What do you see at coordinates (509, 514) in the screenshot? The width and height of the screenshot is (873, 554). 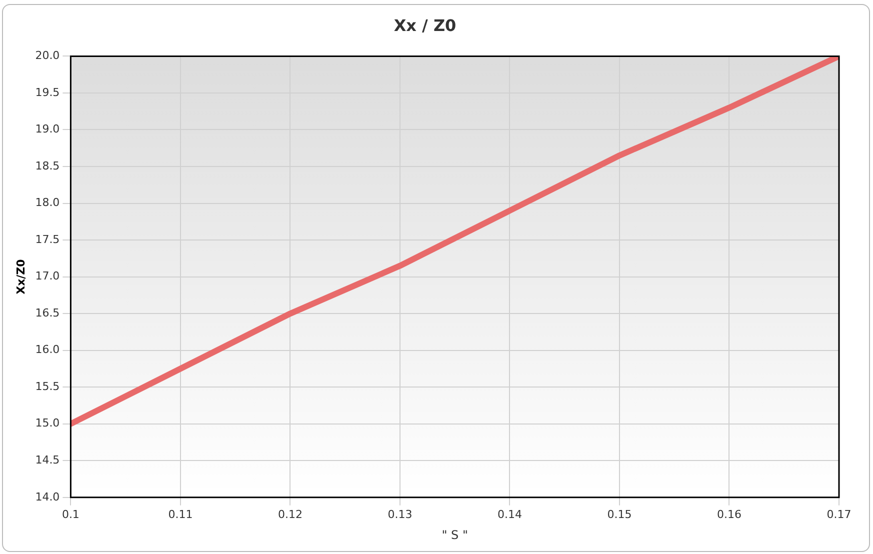 I see `x-tick-label: 0.14` at bounding box center [509, 514].